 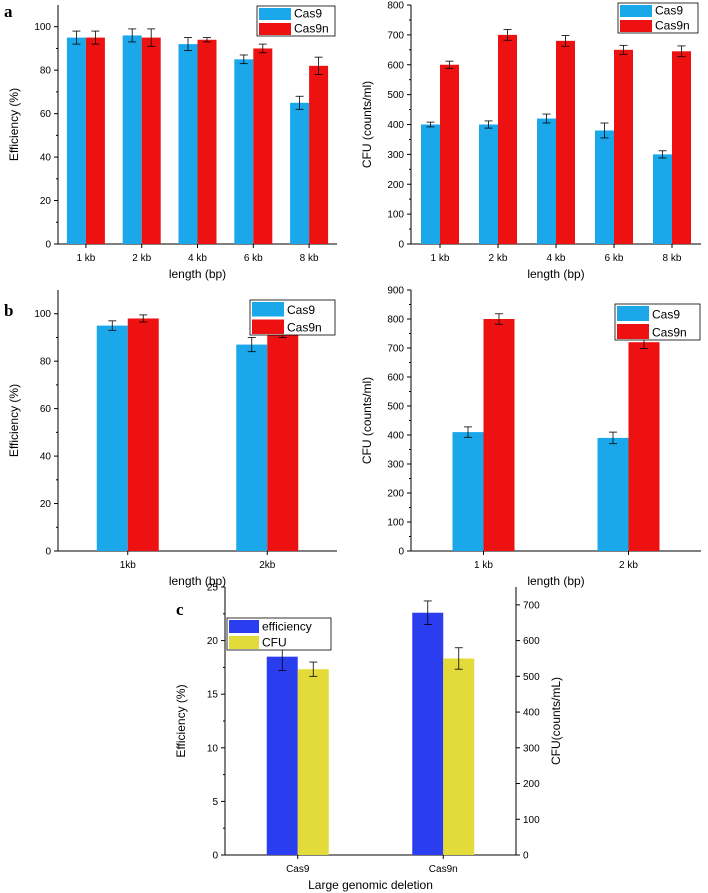 I want to click on y-axis-label: Efficiency (%), so click(x=181, y=720).